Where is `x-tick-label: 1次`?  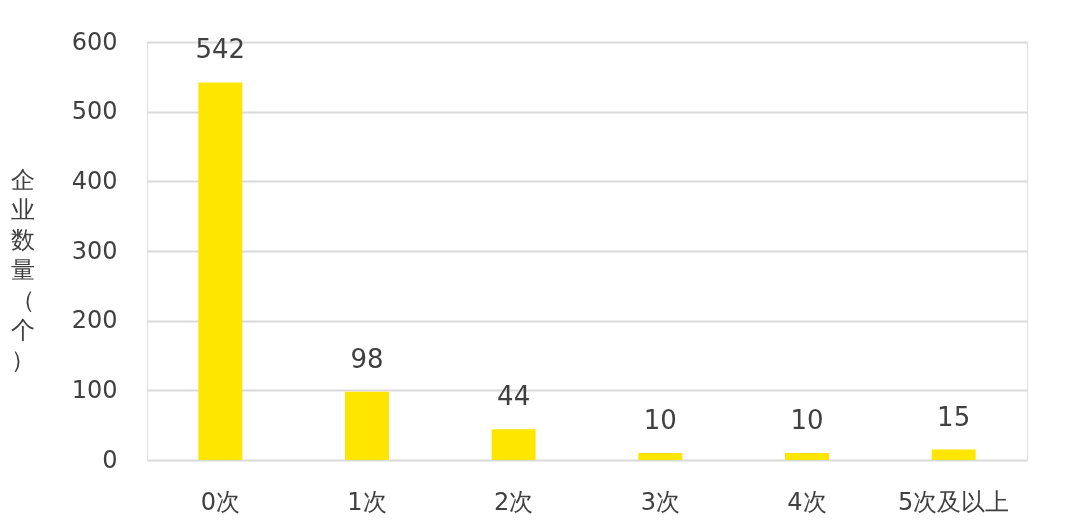 x-tick-label: 1次 is located at coordinates (367, 501).